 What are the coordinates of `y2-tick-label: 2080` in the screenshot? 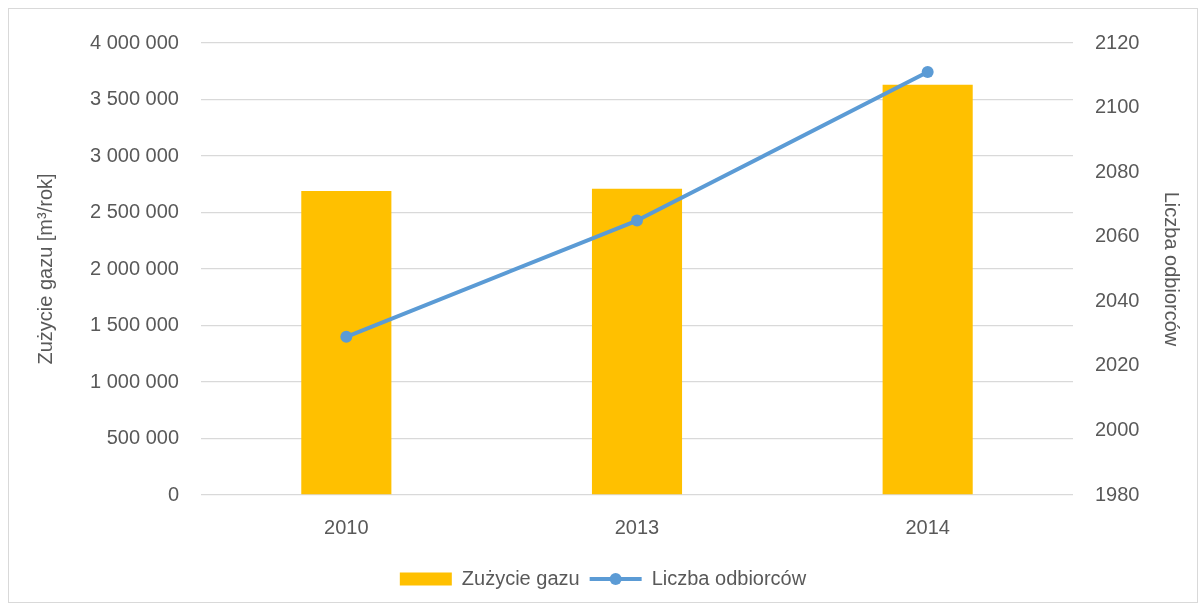 It's located at (1117, 170).